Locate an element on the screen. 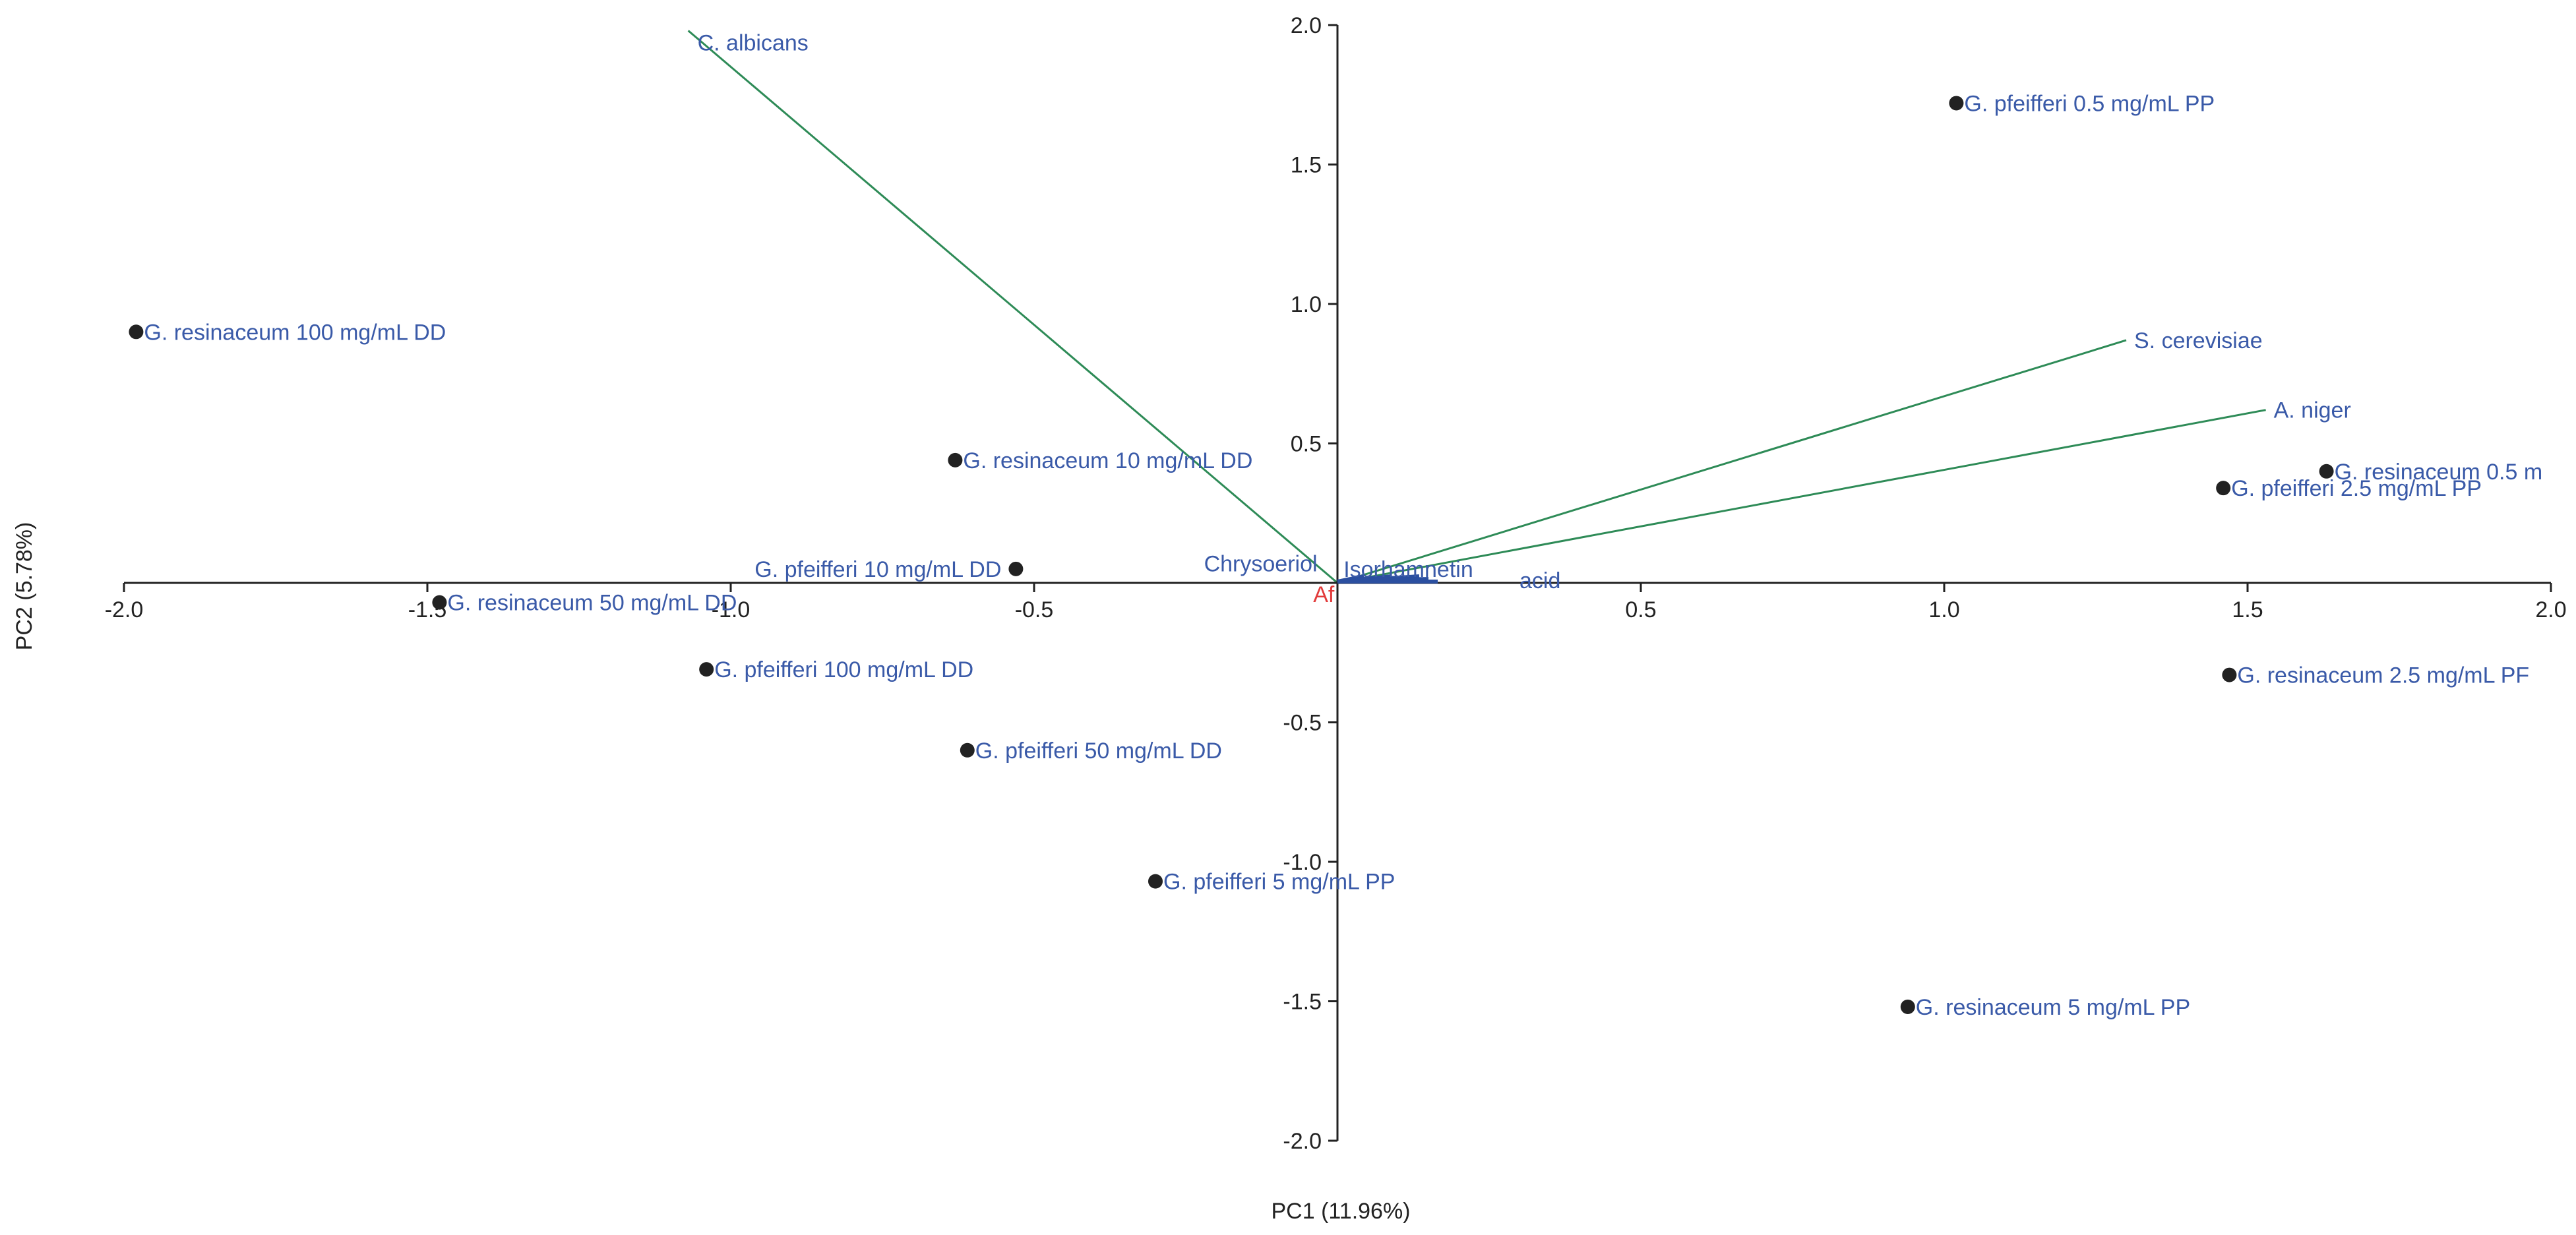 This screenshot has width=2576, height=1235. point-label: G. pfeifferi 100 mg/mL DD is located at coordinates (843, 669).